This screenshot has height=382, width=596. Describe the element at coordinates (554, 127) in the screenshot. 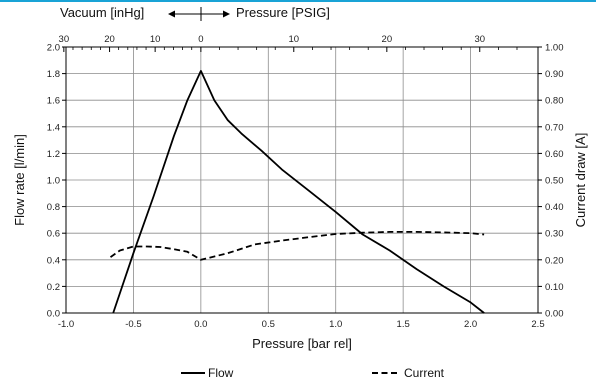

I see `right-tick-label: 0.70` at that location.